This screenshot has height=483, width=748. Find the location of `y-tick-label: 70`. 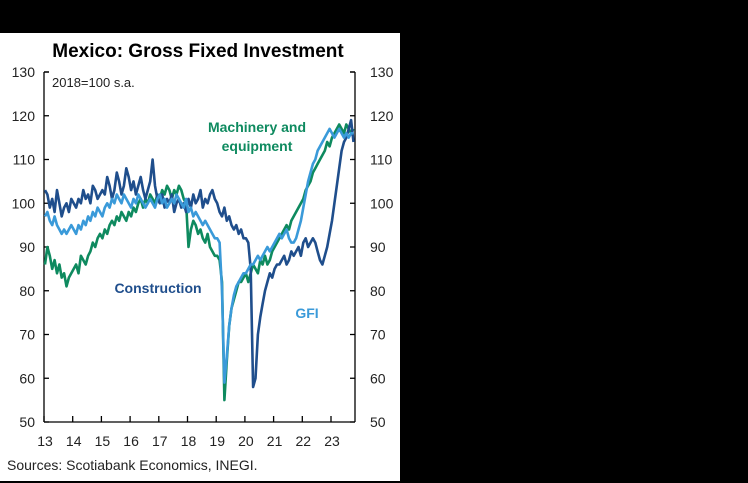

y-tick-label: 70 is located at coordinates (27, 335).